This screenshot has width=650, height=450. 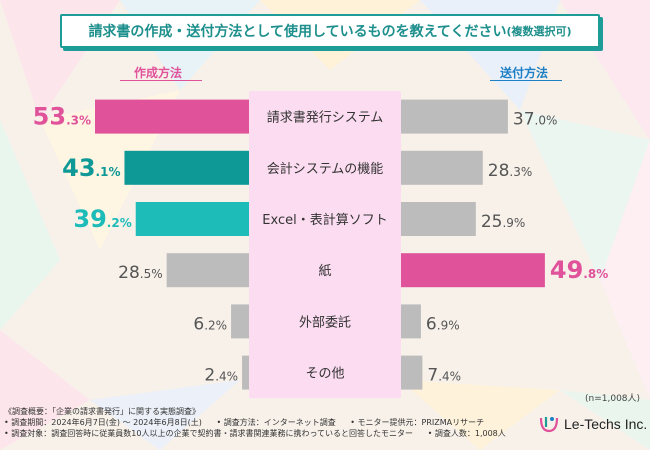 What do you see at coordinates (62, 117) in the screenshot?
I see `value-left-0: 53.3%` at bounding box center [62, 117].